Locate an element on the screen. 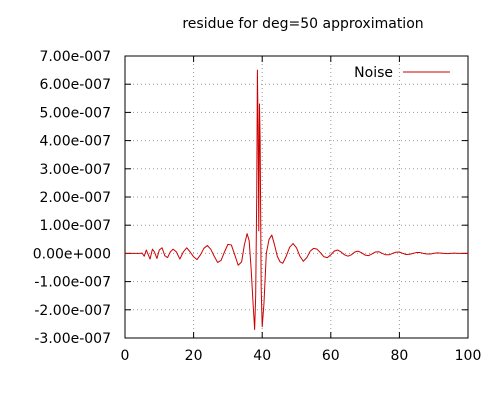 The width and height of the screenshot is (500, 400). y-tick-label: 6.00e-007 is located at coordinates (75, 85).